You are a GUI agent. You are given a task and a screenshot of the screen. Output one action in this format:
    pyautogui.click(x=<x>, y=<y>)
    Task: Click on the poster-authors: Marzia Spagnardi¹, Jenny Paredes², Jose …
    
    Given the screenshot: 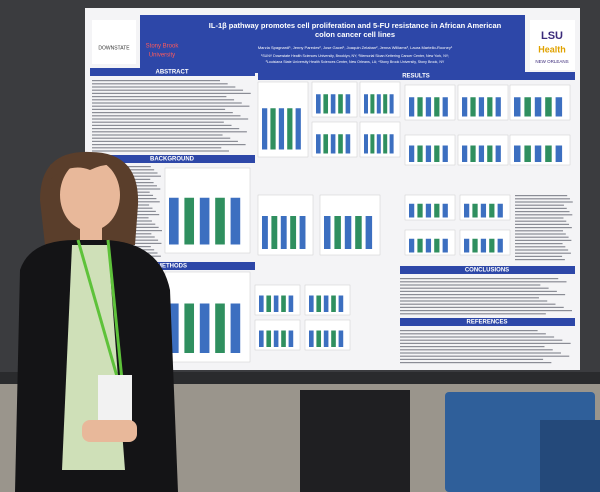 What is the action you would take?
    pyautogui.click(x=355, y=47)
    